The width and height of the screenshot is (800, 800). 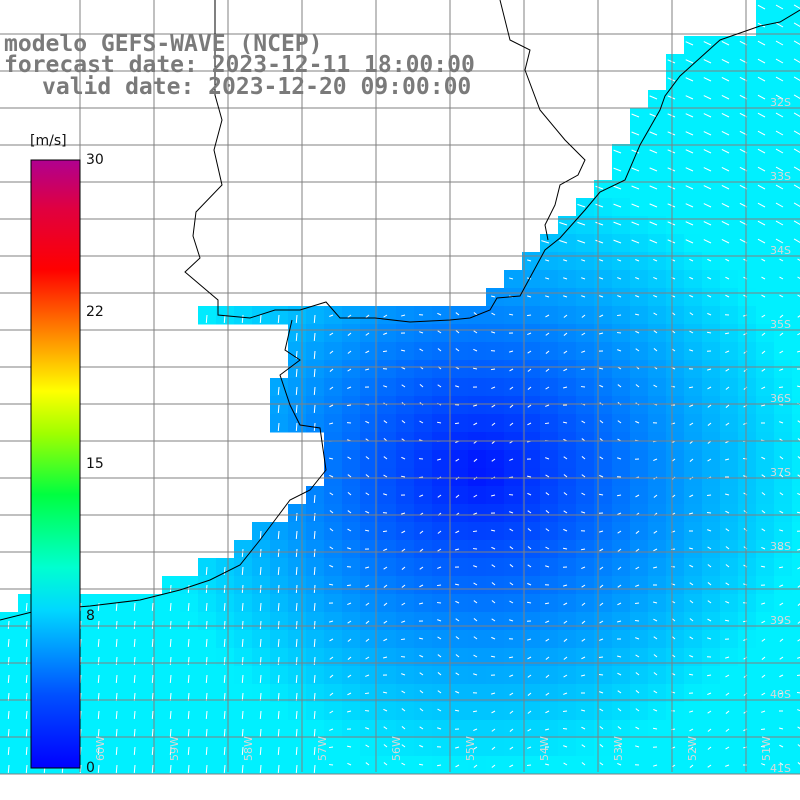 What do you see at coordinates (95, 464) in the screenshot?
I see `colorbar-tick-15: 15` at bounding box center [95, 464].